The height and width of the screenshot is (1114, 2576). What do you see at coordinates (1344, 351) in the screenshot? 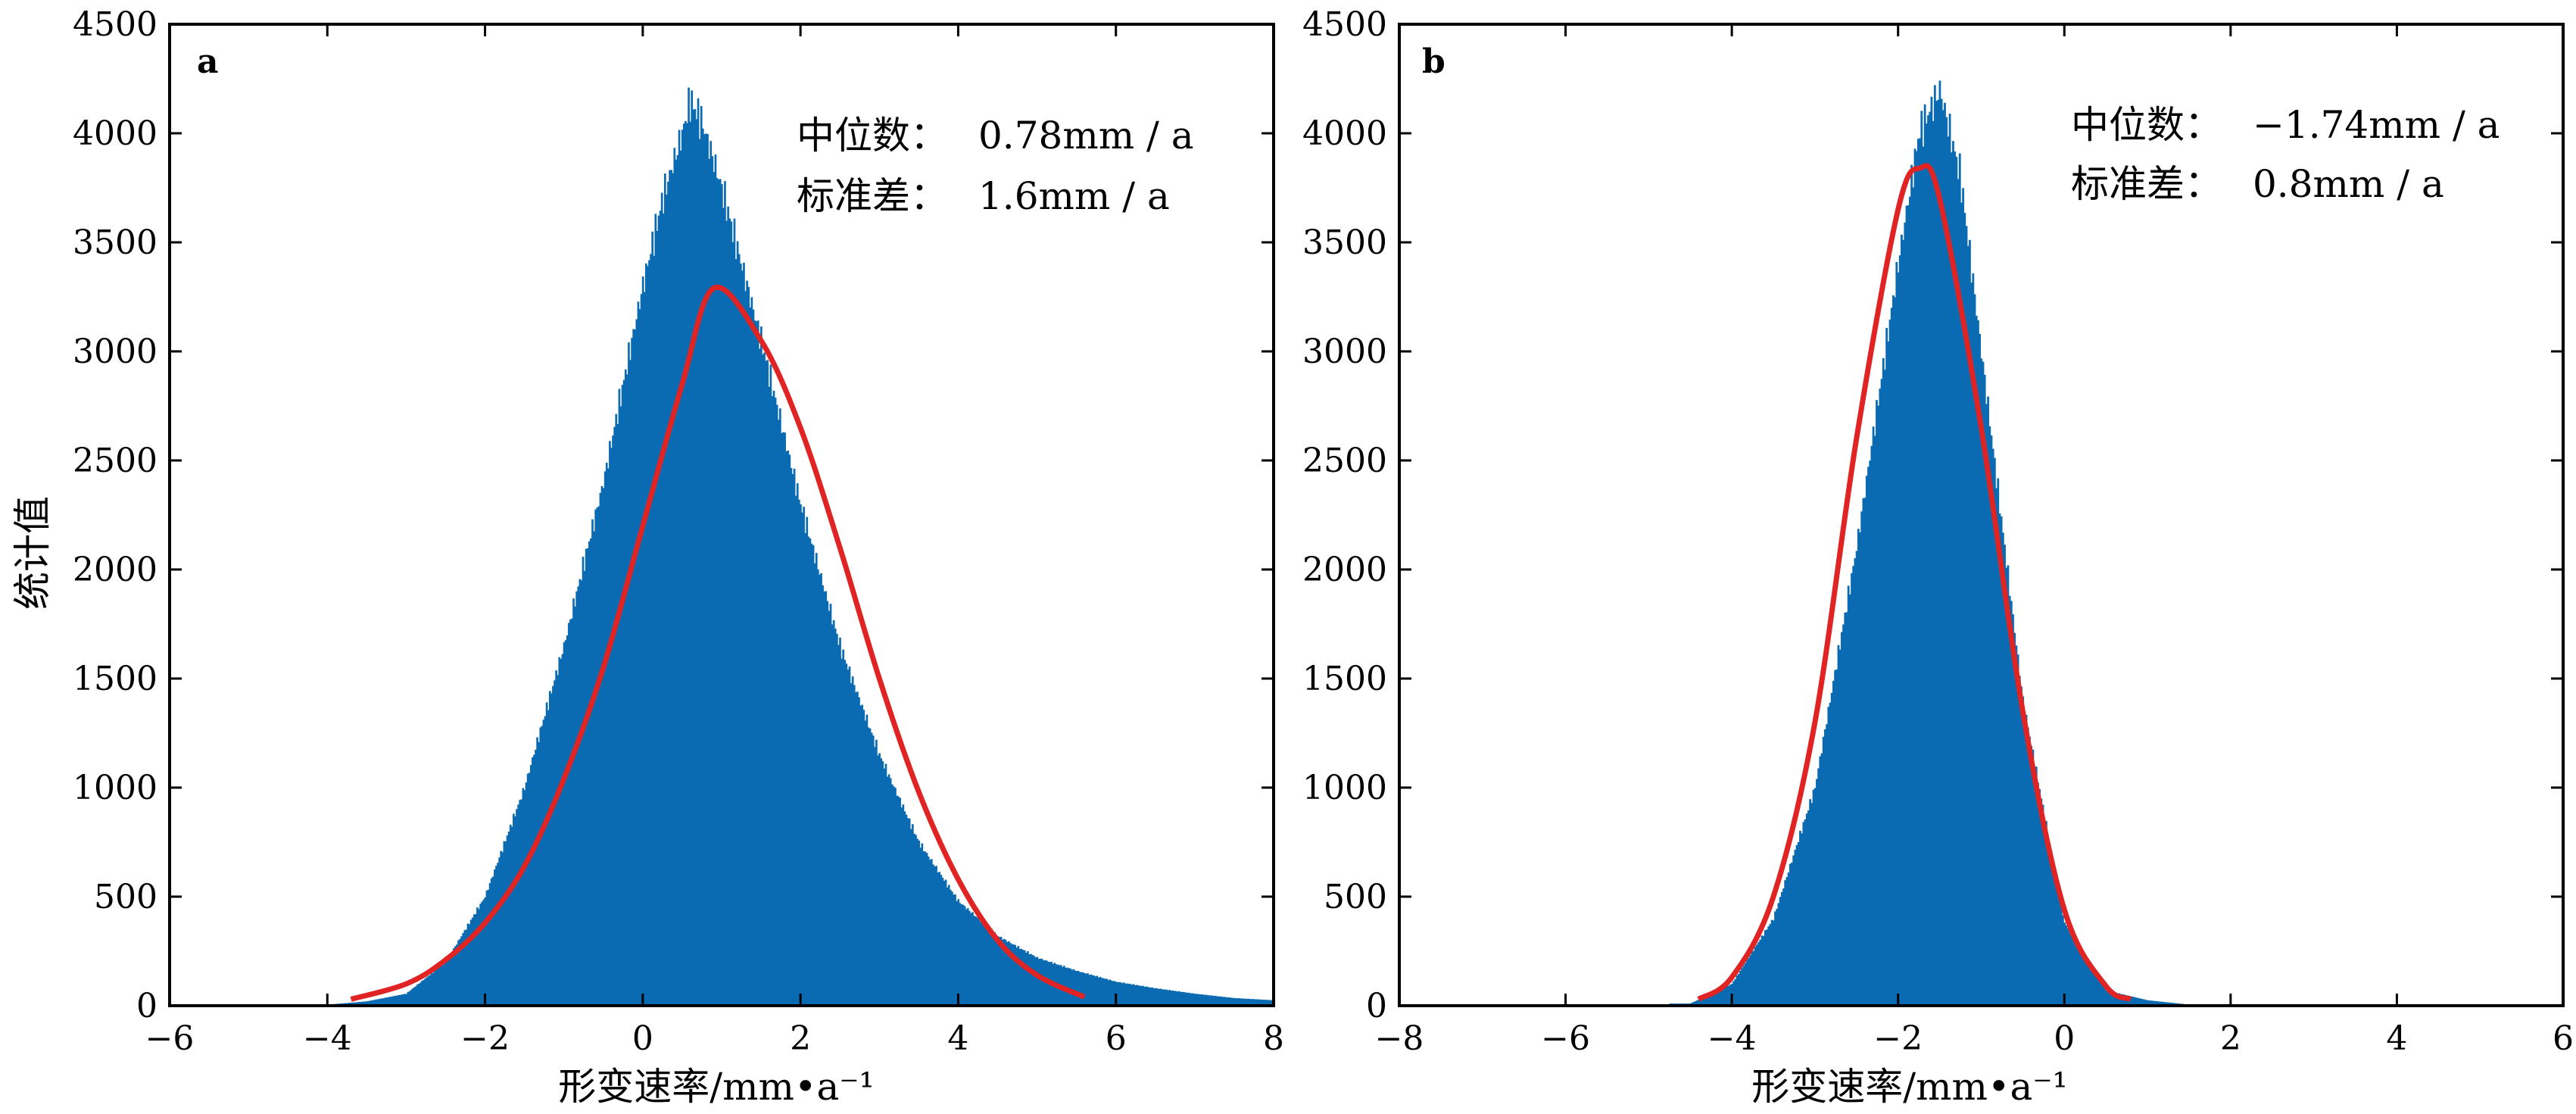
I see `y-tick-label-b-6: 3000` at bounding box center [1344, 351].